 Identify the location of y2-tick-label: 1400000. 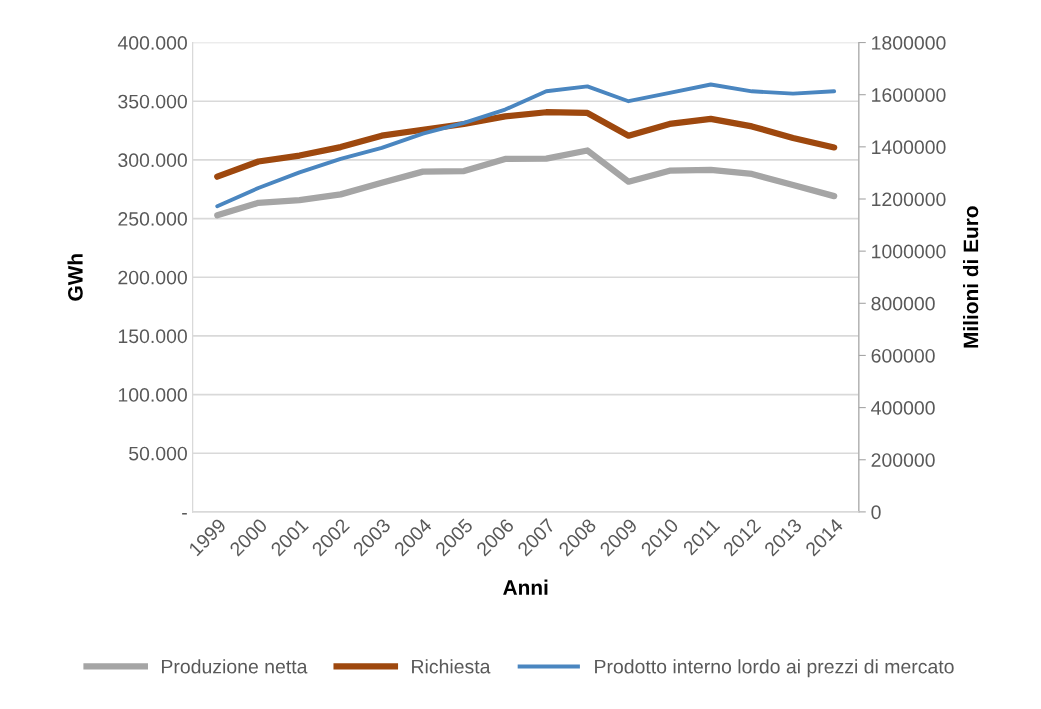
(909, 147).